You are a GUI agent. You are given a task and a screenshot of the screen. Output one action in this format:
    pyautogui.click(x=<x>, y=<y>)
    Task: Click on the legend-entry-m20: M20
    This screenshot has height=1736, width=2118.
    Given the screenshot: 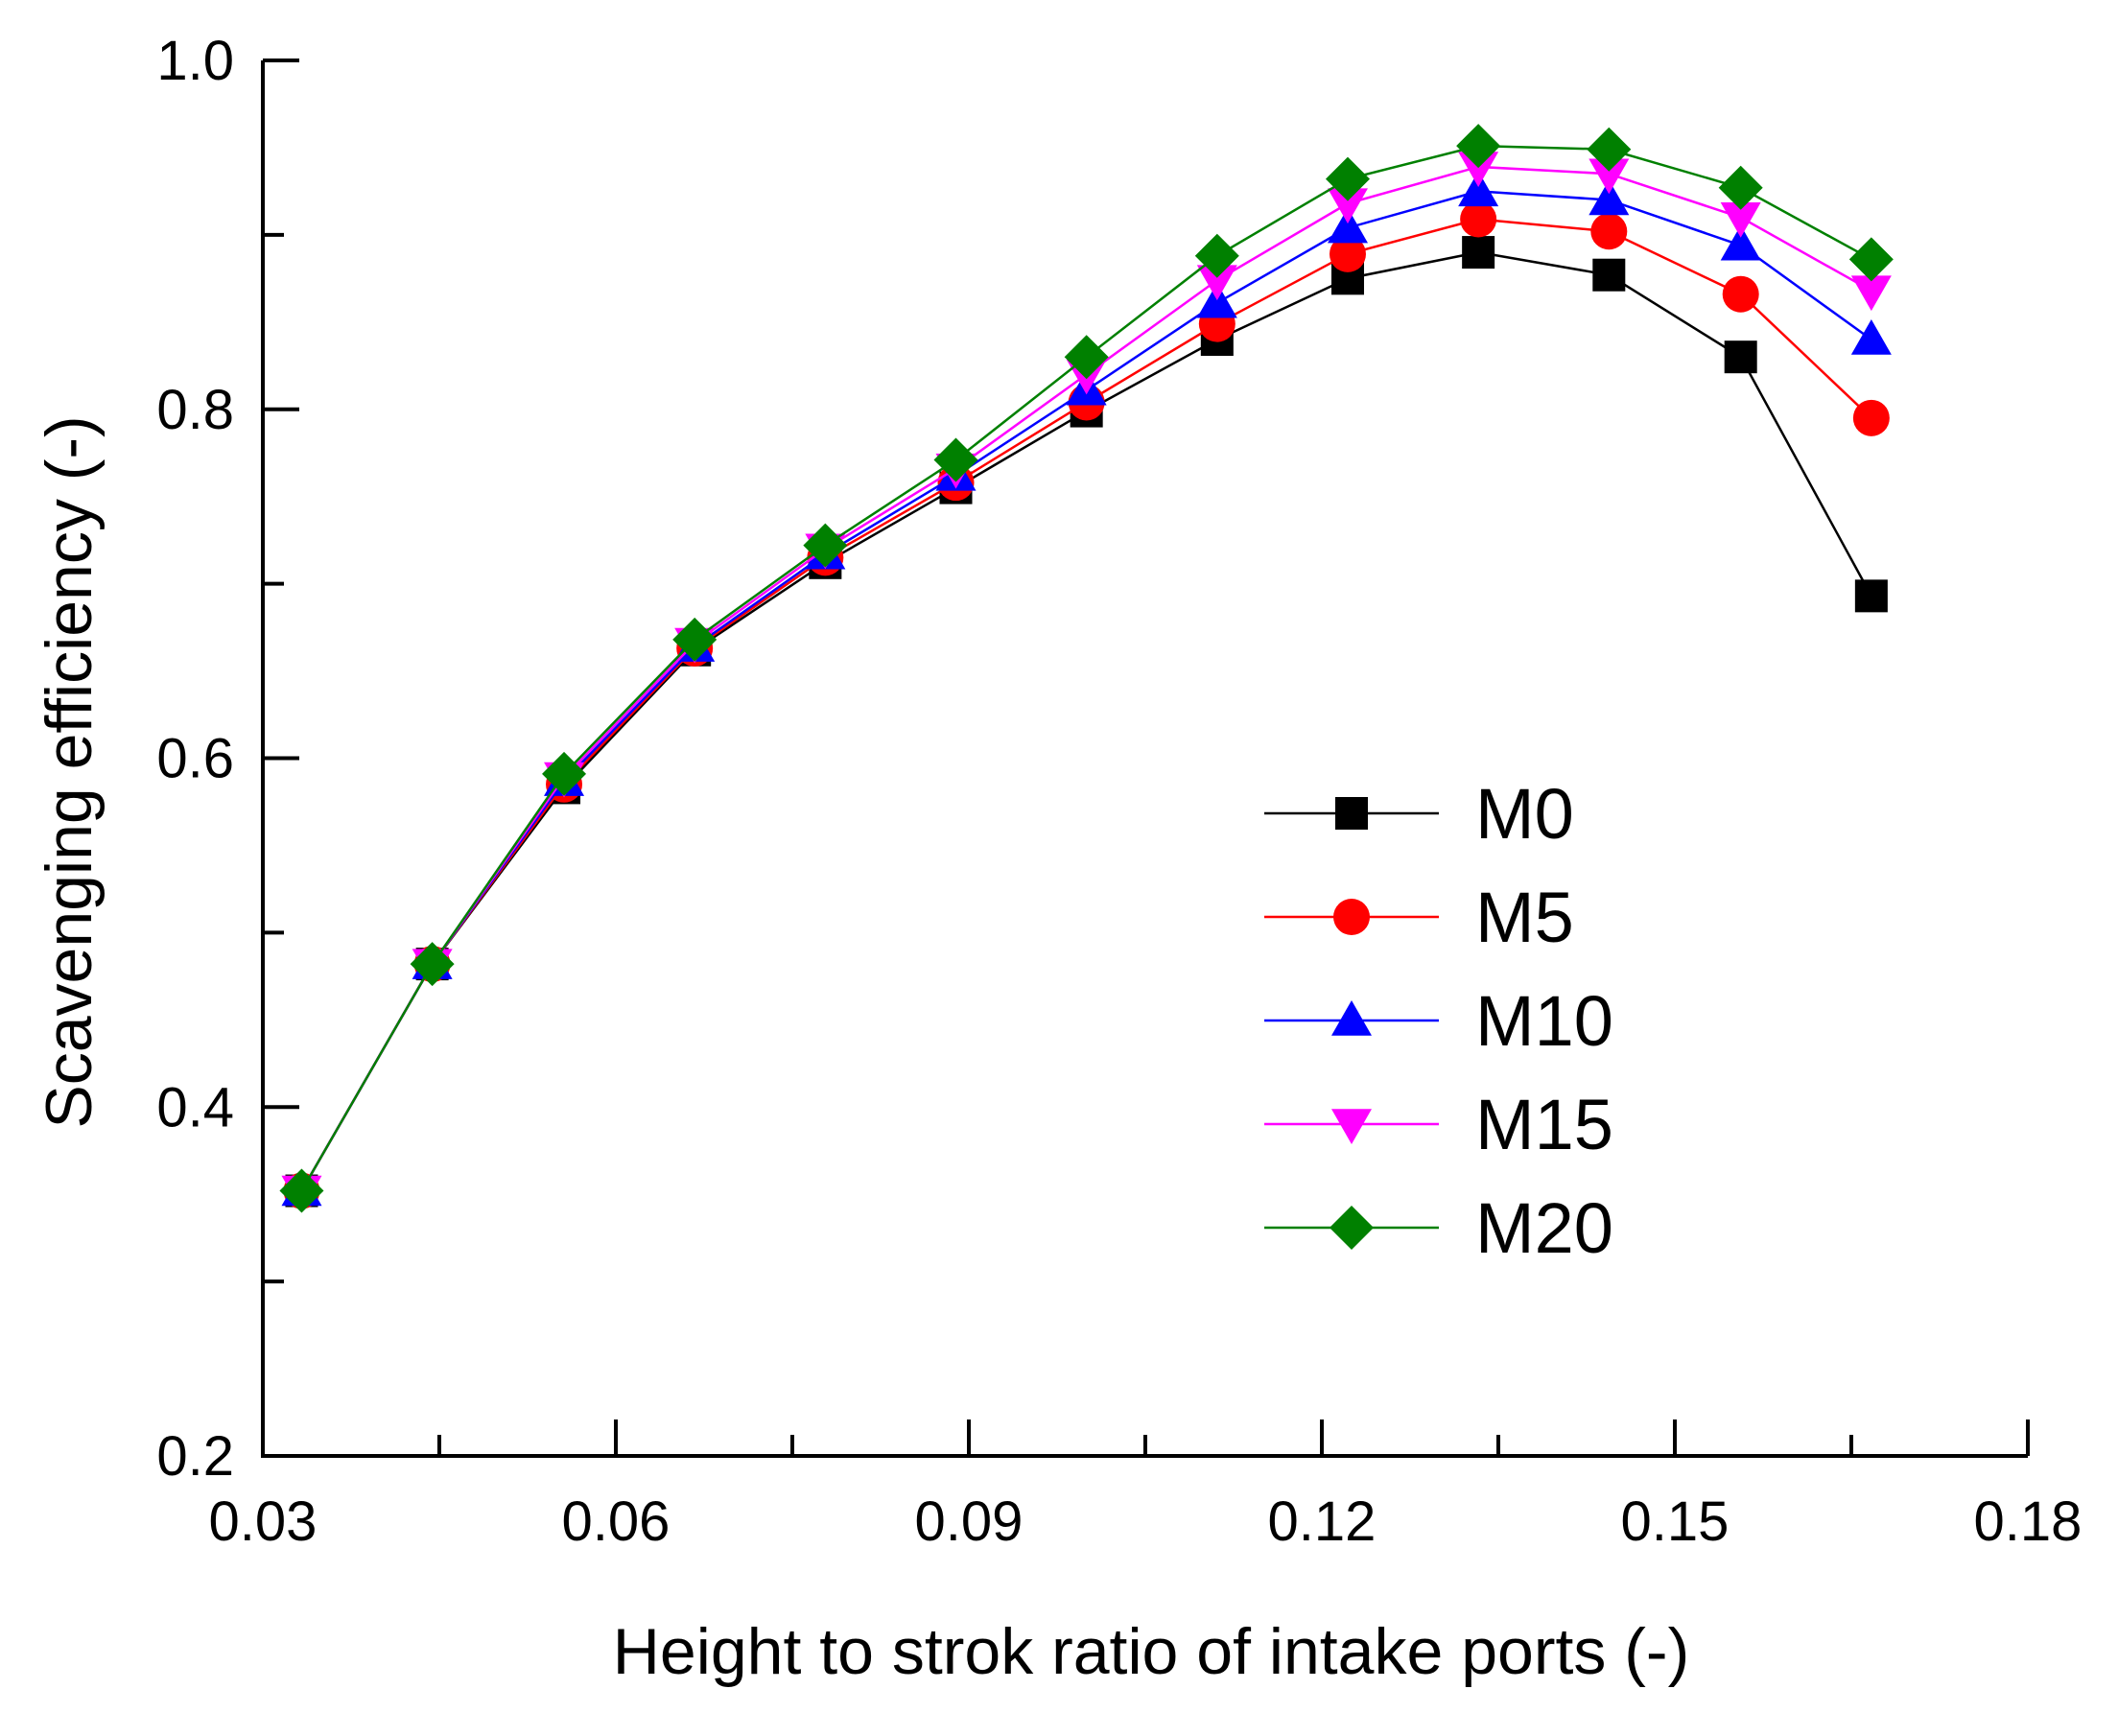 What is the action you would take?
    pyautogui.click(x=1438, y=1228)
    